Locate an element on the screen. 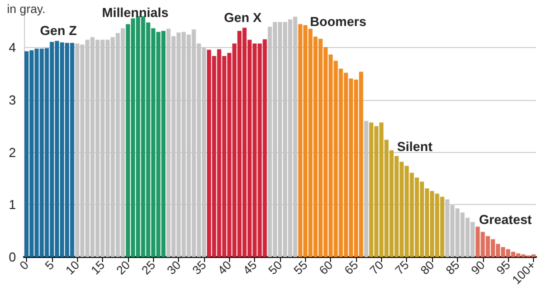 This screenshot has width=552, height=292. x-tick-label: 30 is located at coordinates (174, 268).